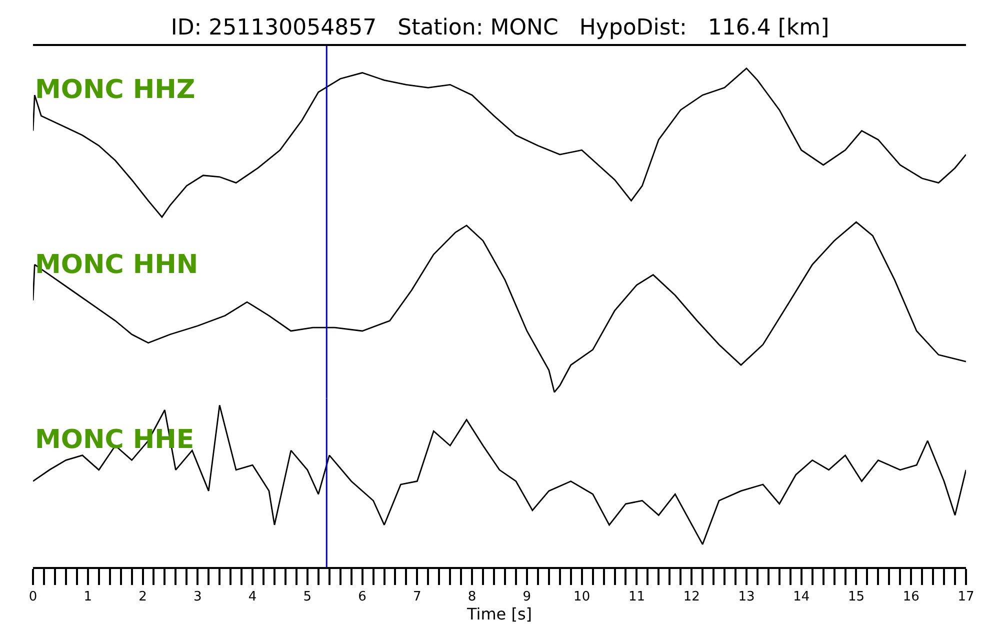 The height and width of the screenshot is (640, 1000). What do you see at coordinates (307, 597) in the screenshot?
I see `x-tick-label: 5` at bounding box center [307, 597].